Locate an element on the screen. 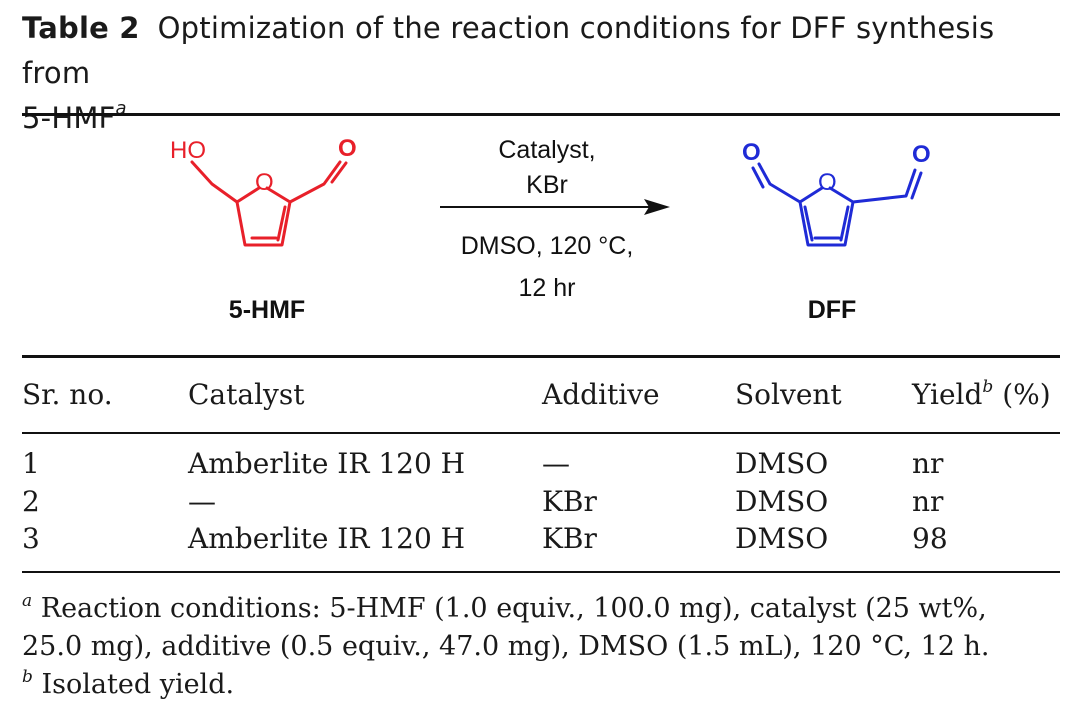  condition-line-2: 12 hr is located at coordinates (547, 288).